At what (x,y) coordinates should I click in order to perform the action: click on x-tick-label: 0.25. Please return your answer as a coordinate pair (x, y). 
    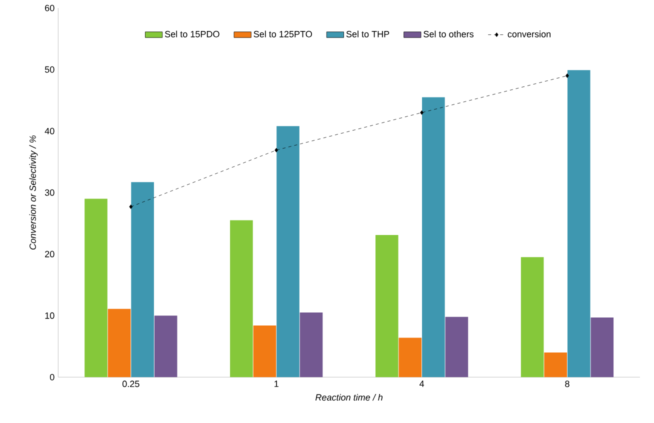
    Looking at the image, I should click on (131, 383).